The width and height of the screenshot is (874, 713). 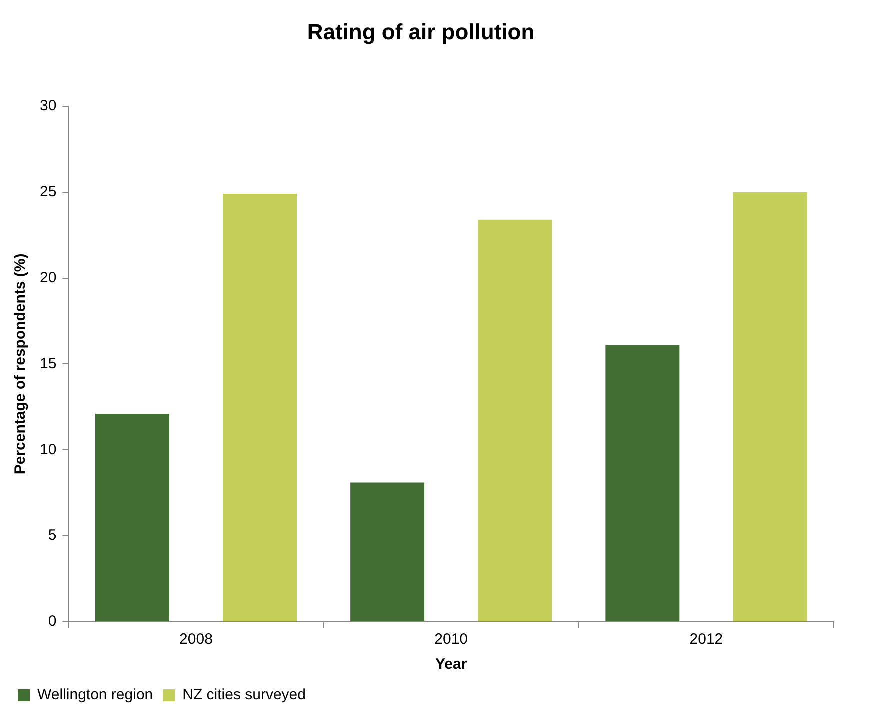 I want to click on x-tick-label: 2010, so click(x=451, y=639).